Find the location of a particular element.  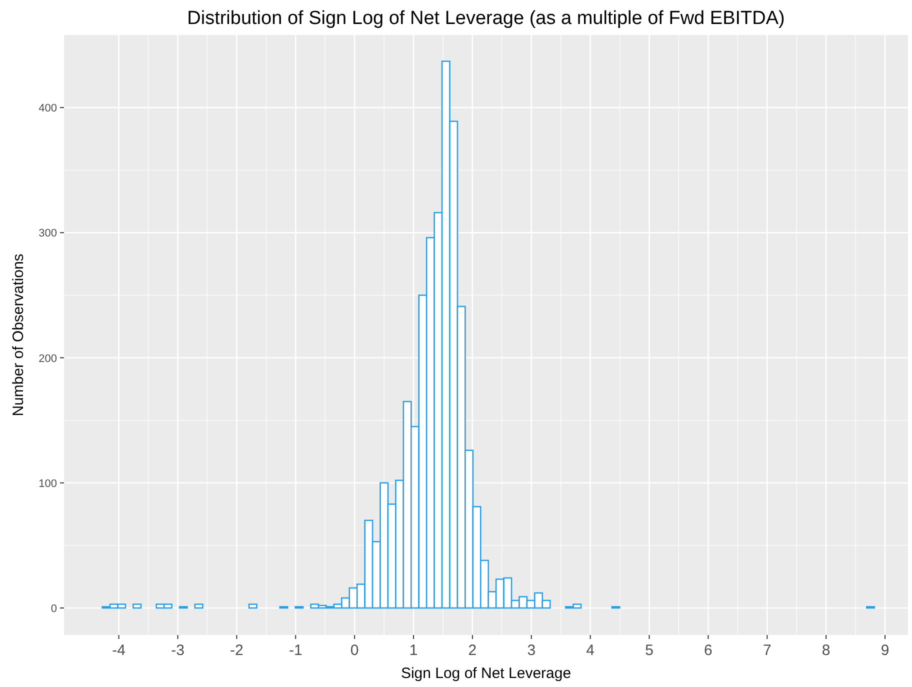

x-tick-label: -2 is located at coordinates (237, 650).